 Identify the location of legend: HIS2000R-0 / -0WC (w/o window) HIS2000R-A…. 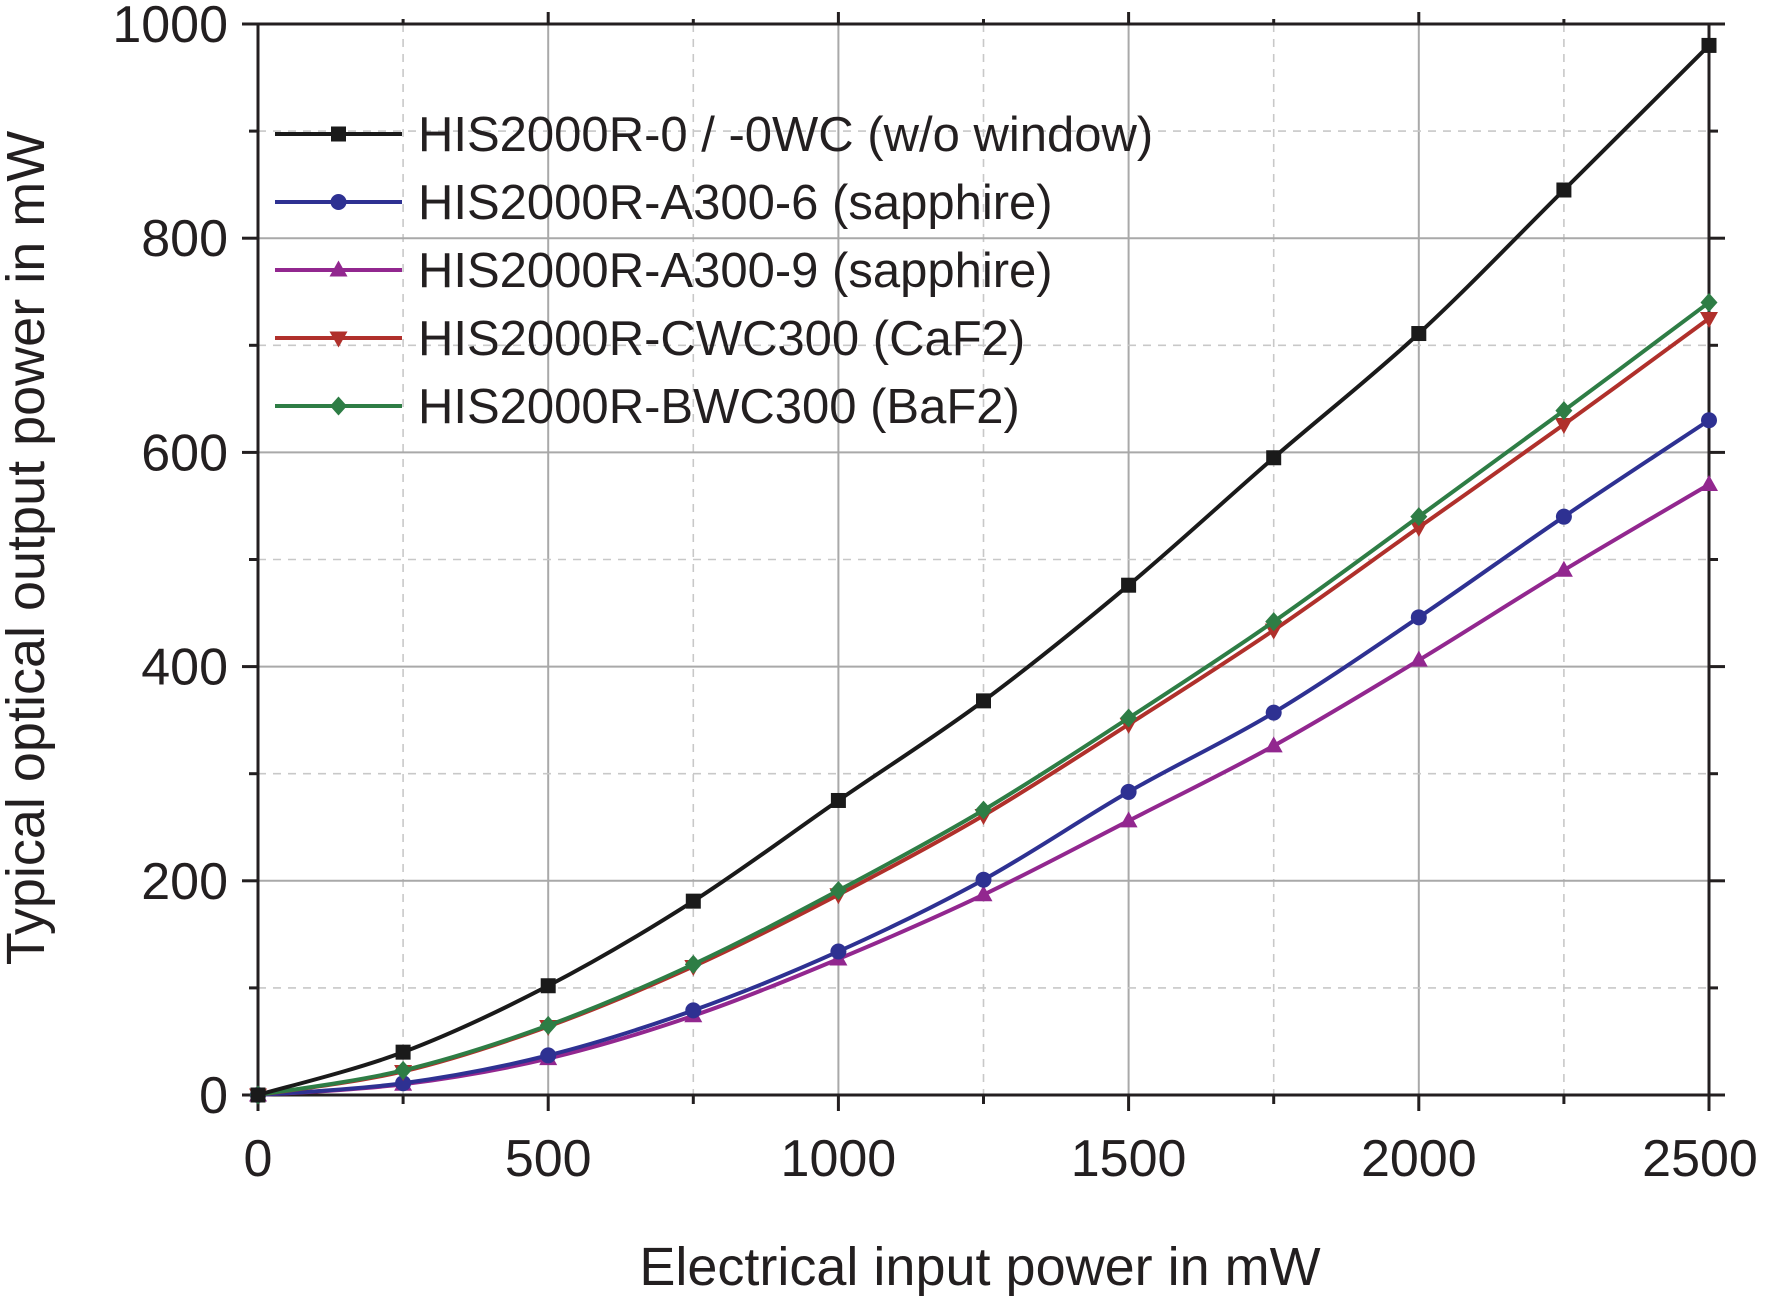
(714, 271).